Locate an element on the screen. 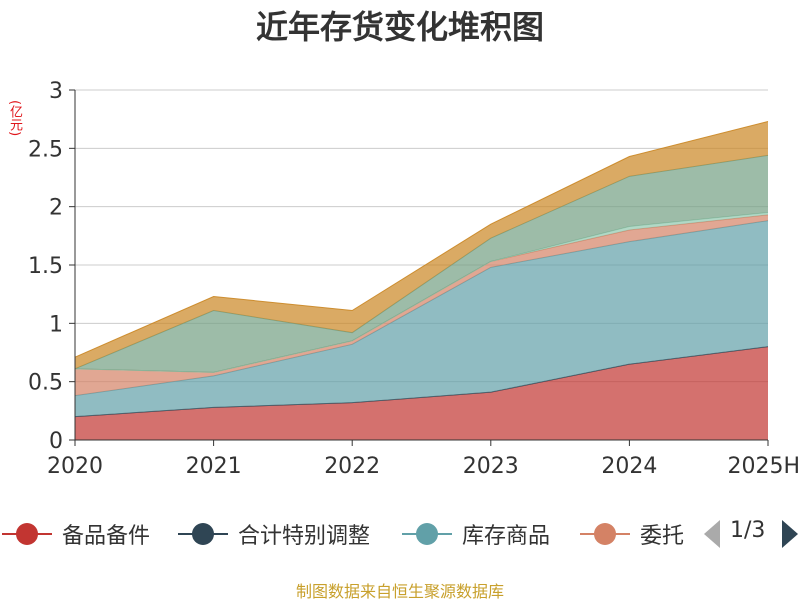 Image resolution: width=800 pixels, height=602 pixels. y-tick-label: 0 is located at coordinates (56, 441).